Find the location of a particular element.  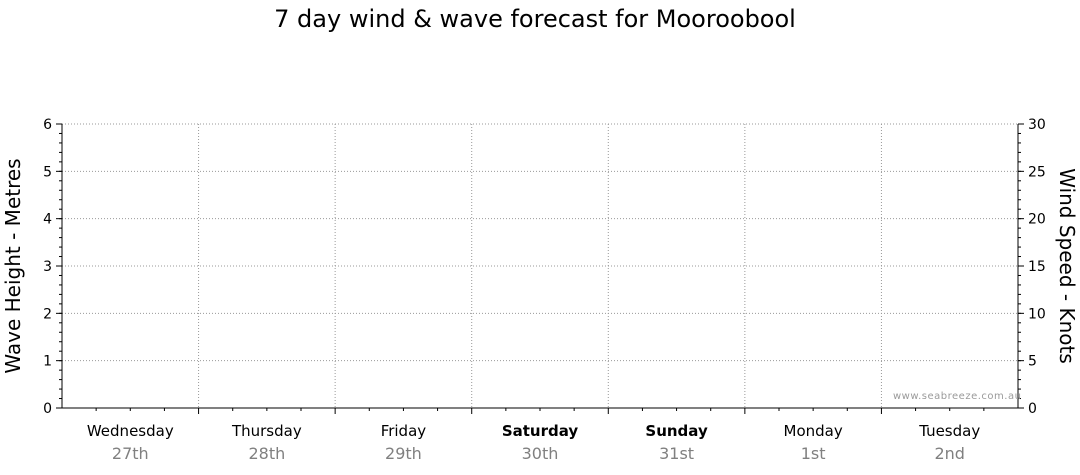

day-date-label: 28th is located at coordinates (266, 453).